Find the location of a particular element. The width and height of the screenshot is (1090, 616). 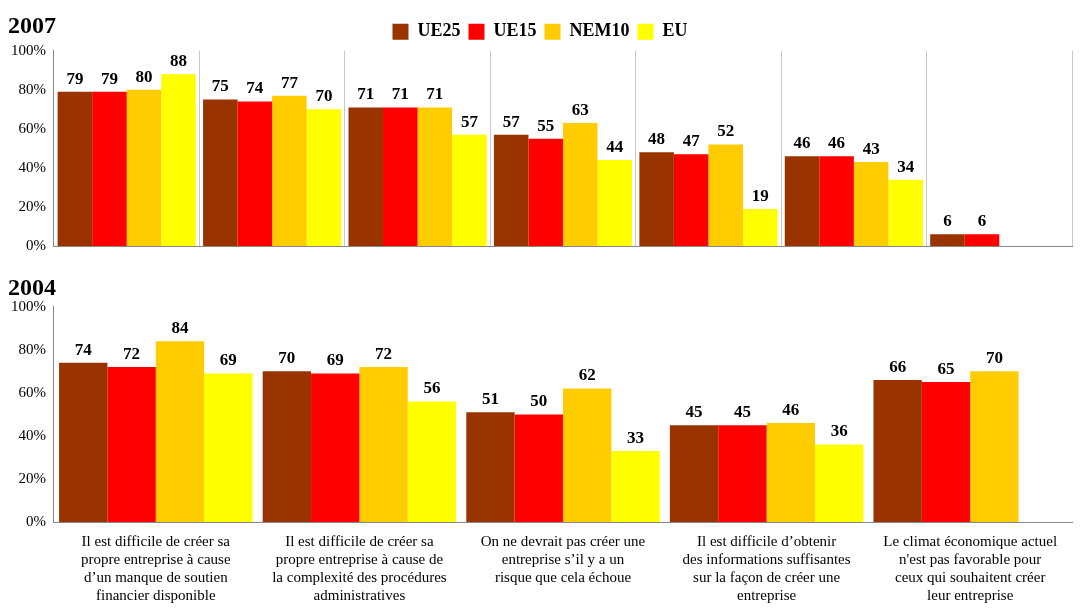

data-label: 34 is located at coordinates (906, 166).